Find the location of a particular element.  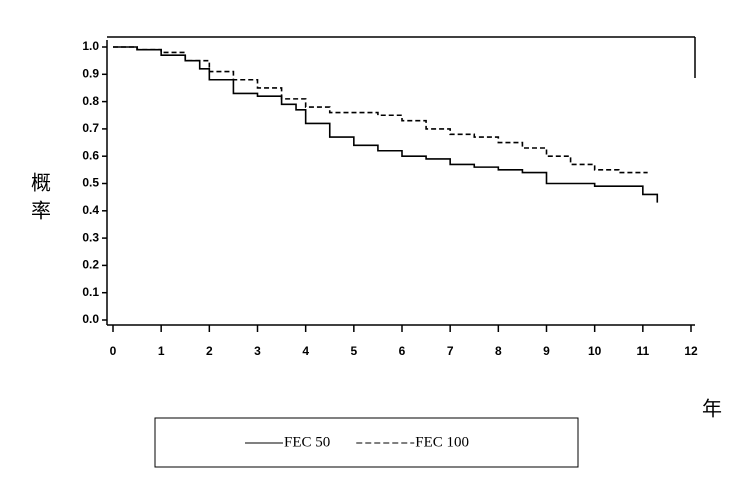

y-tick-label: 1.0 is located at coordinates (90, 46).